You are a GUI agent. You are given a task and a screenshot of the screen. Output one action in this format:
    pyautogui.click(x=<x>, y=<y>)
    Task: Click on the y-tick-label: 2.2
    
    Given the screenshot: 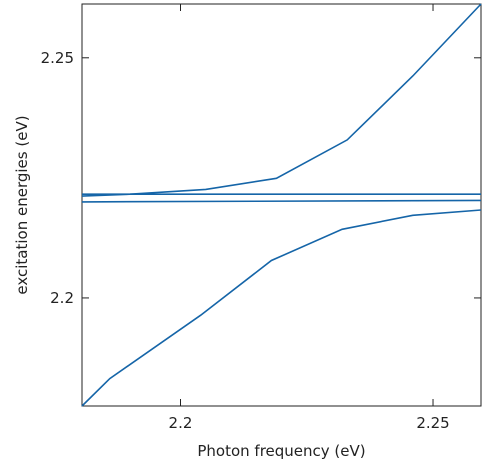 What is the action you would take?
    pyautogui.click(x=62, y=298)
    